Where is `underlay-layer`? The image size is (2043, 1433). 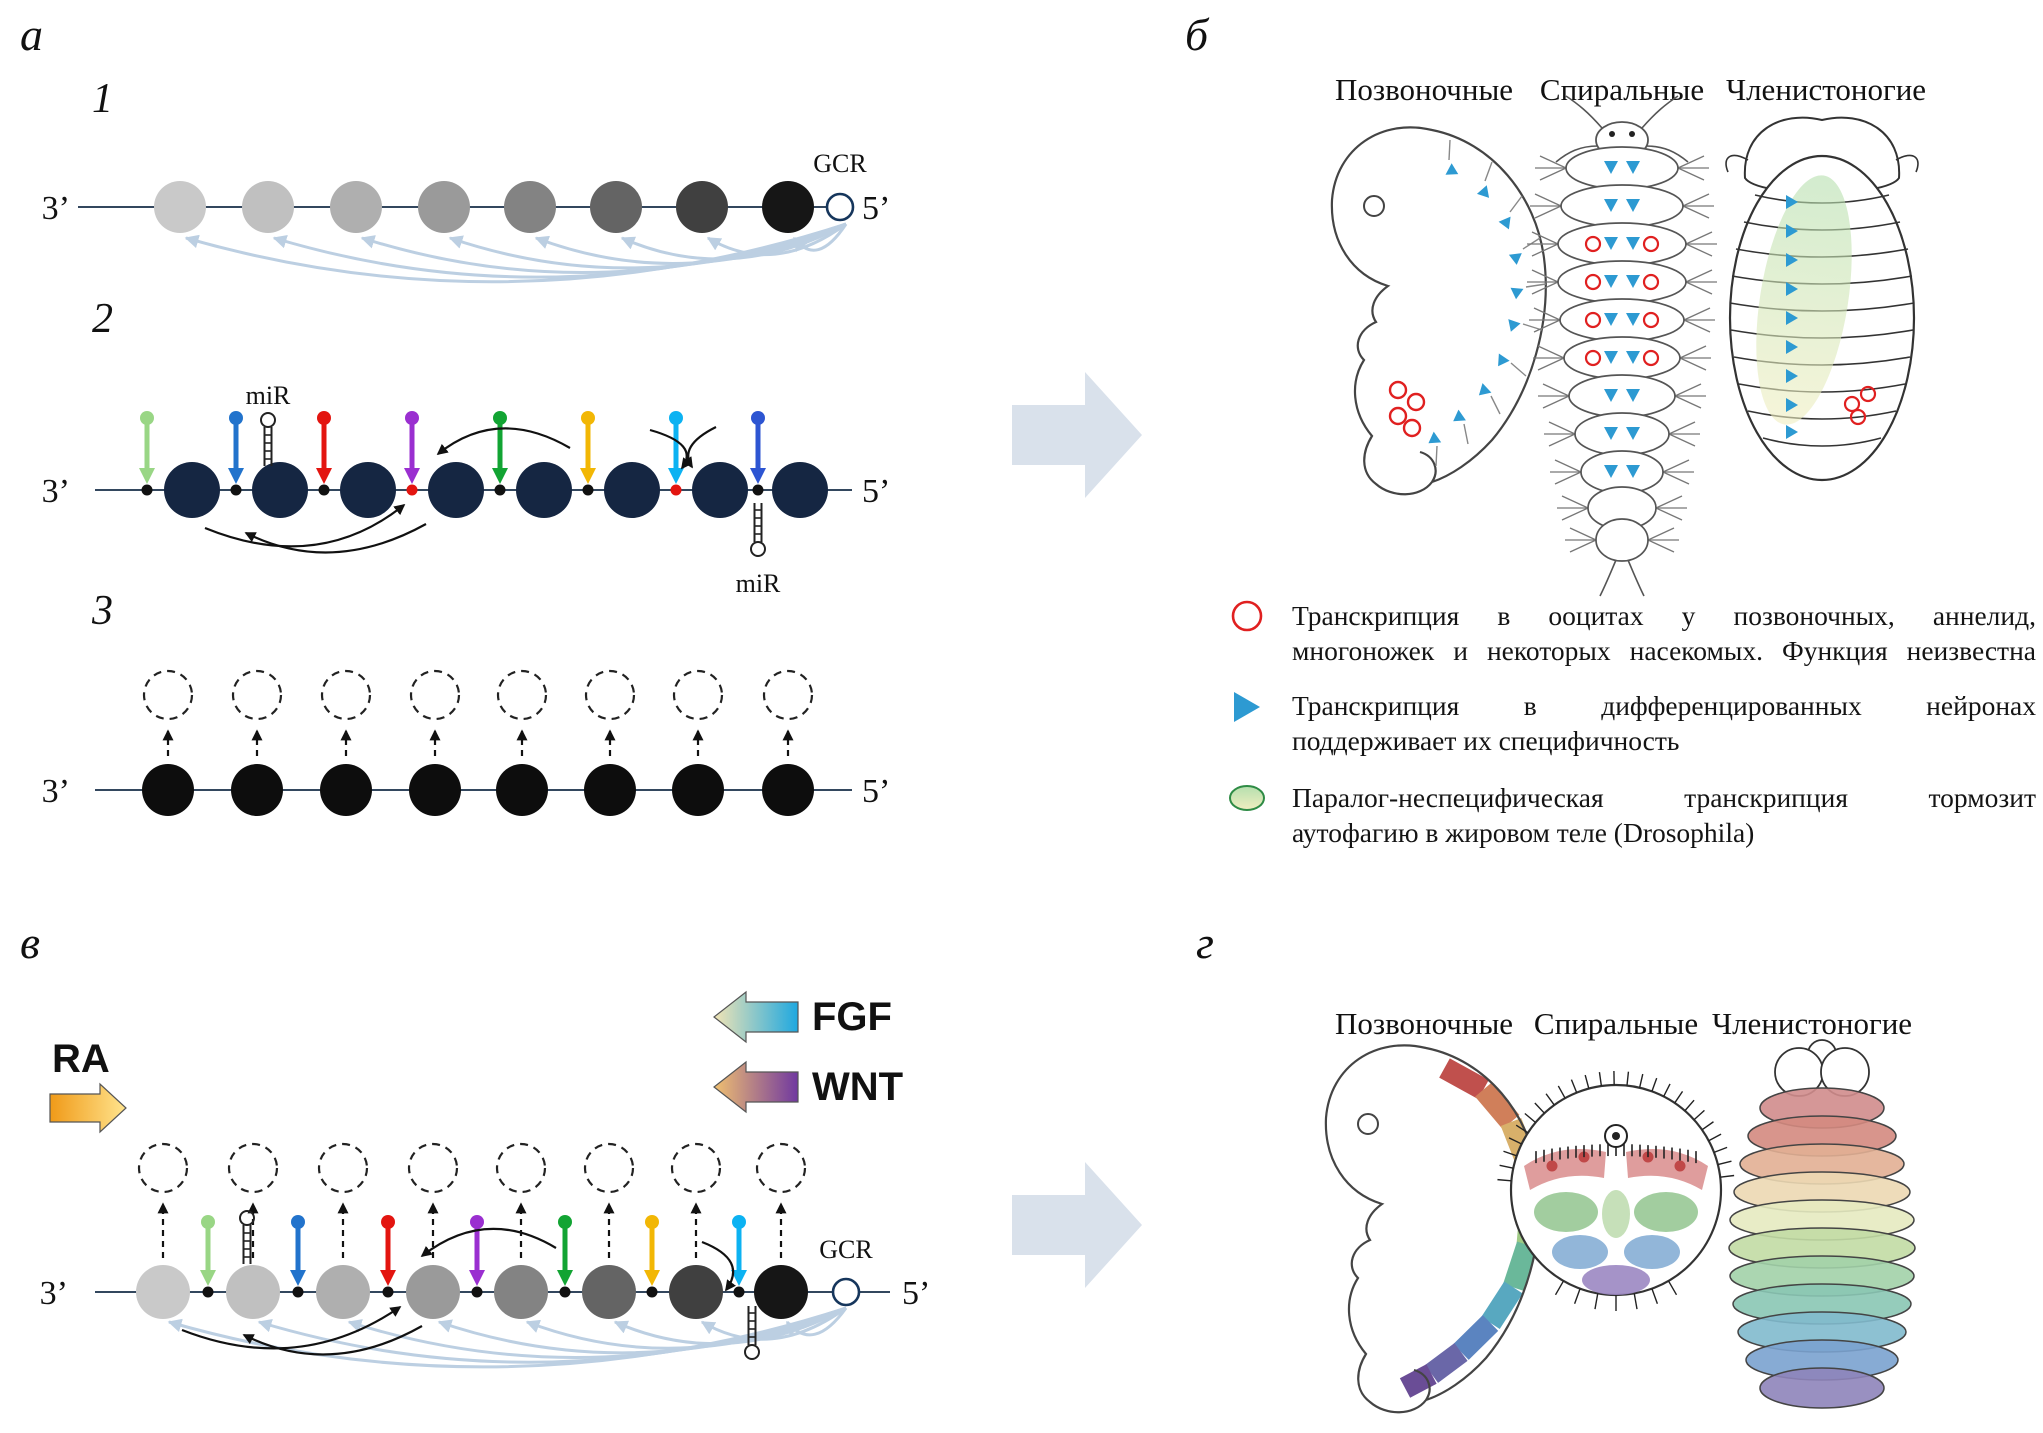
underlay-layer is located at coordinates (1470, 1228).